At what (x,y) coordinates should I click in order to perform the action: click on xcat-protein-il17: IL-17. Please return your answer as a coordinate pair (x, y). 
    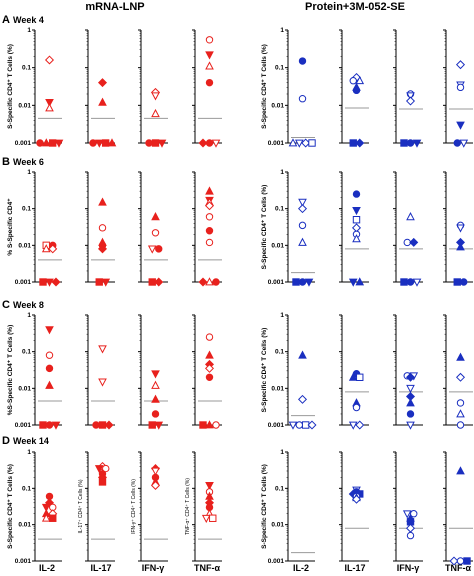
    Looking at the image, I should click on (354, 568).